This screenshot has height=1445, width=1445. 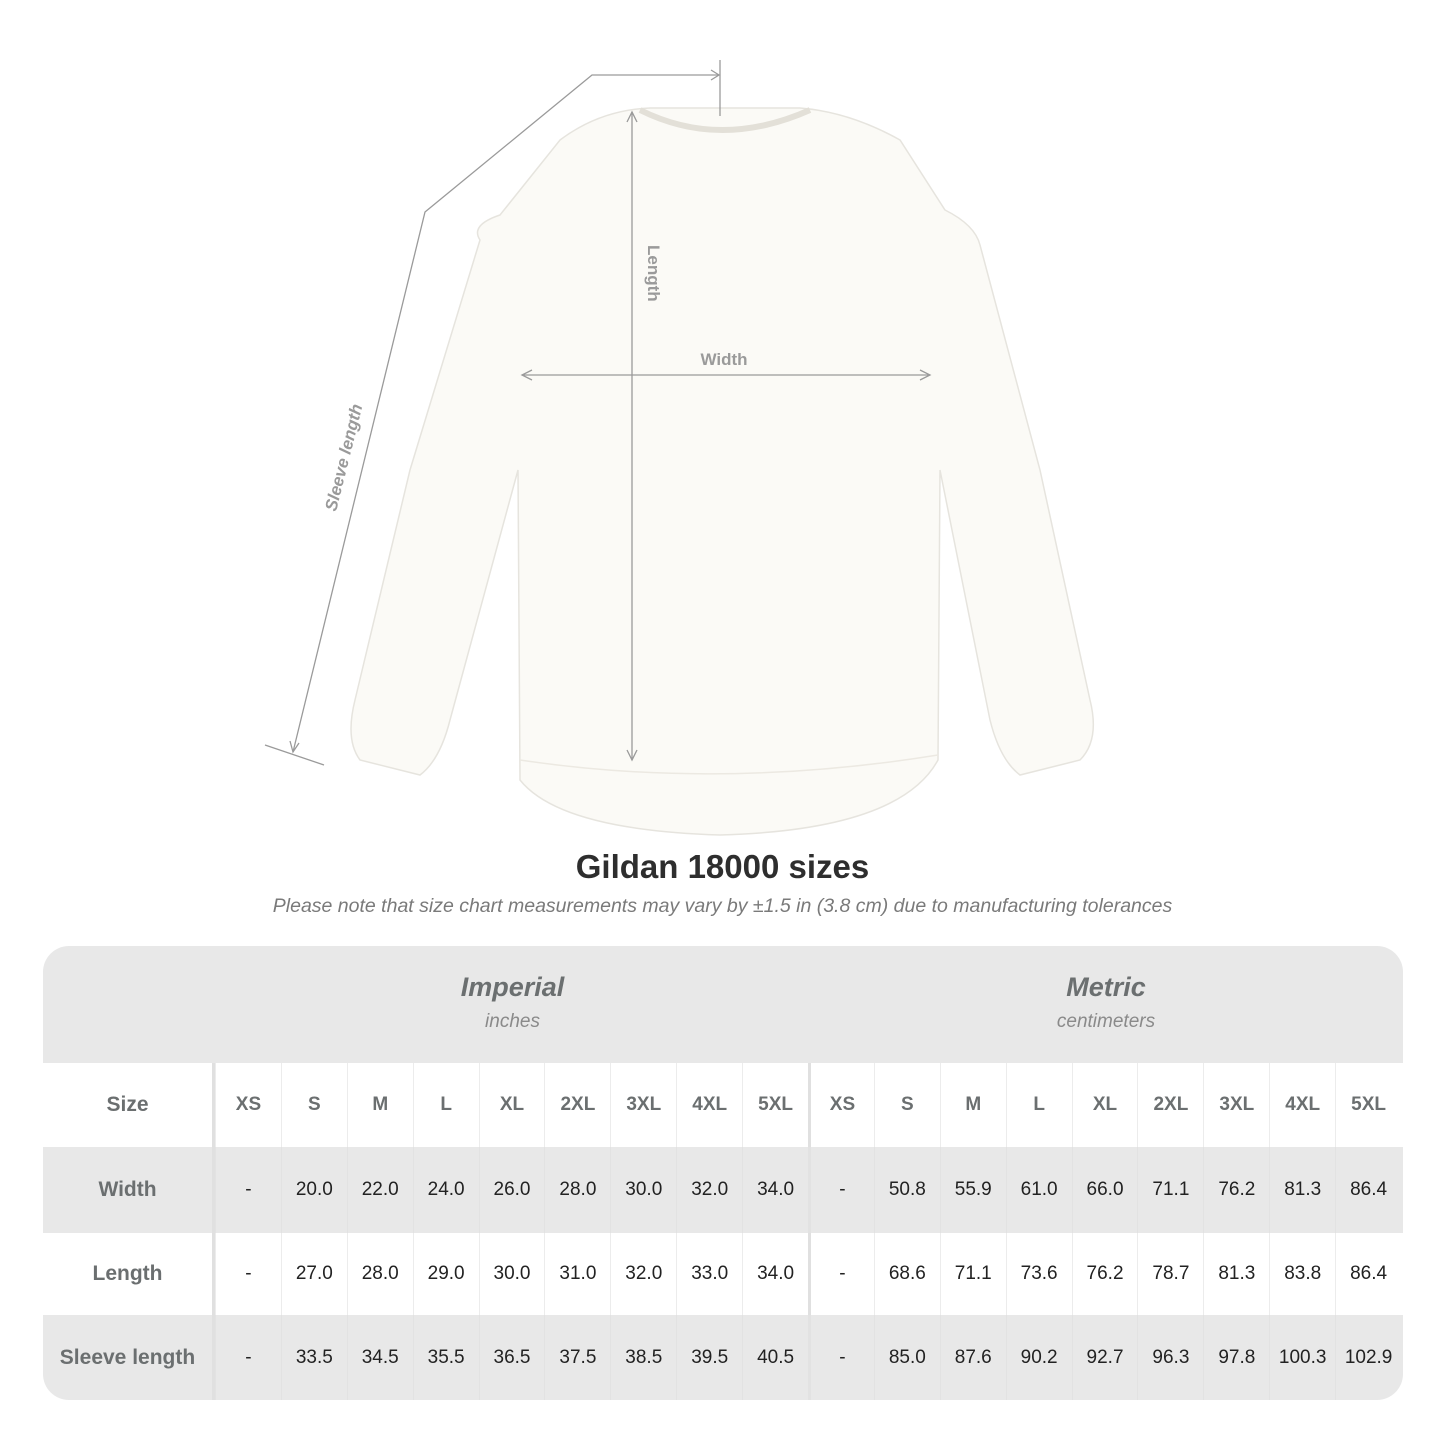 What do you see at coordinates (1038, 1274) in the screenshot?
I see `metric-value-cell: 73.6` at bounding box center [1038, 1274].